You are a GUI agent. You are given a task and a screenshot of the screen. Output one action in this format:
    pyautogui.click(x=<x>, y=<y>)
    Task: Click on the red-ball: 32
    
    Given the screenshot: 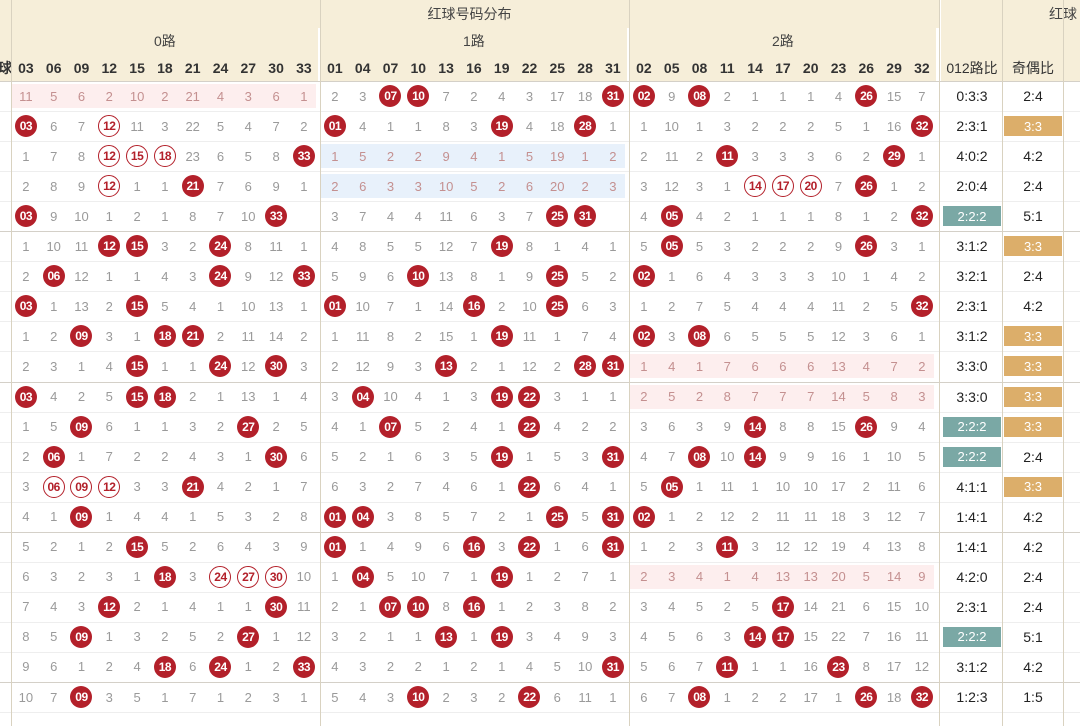 What is the action you would take?
    pyautogui.click(x=921, y=216)
    